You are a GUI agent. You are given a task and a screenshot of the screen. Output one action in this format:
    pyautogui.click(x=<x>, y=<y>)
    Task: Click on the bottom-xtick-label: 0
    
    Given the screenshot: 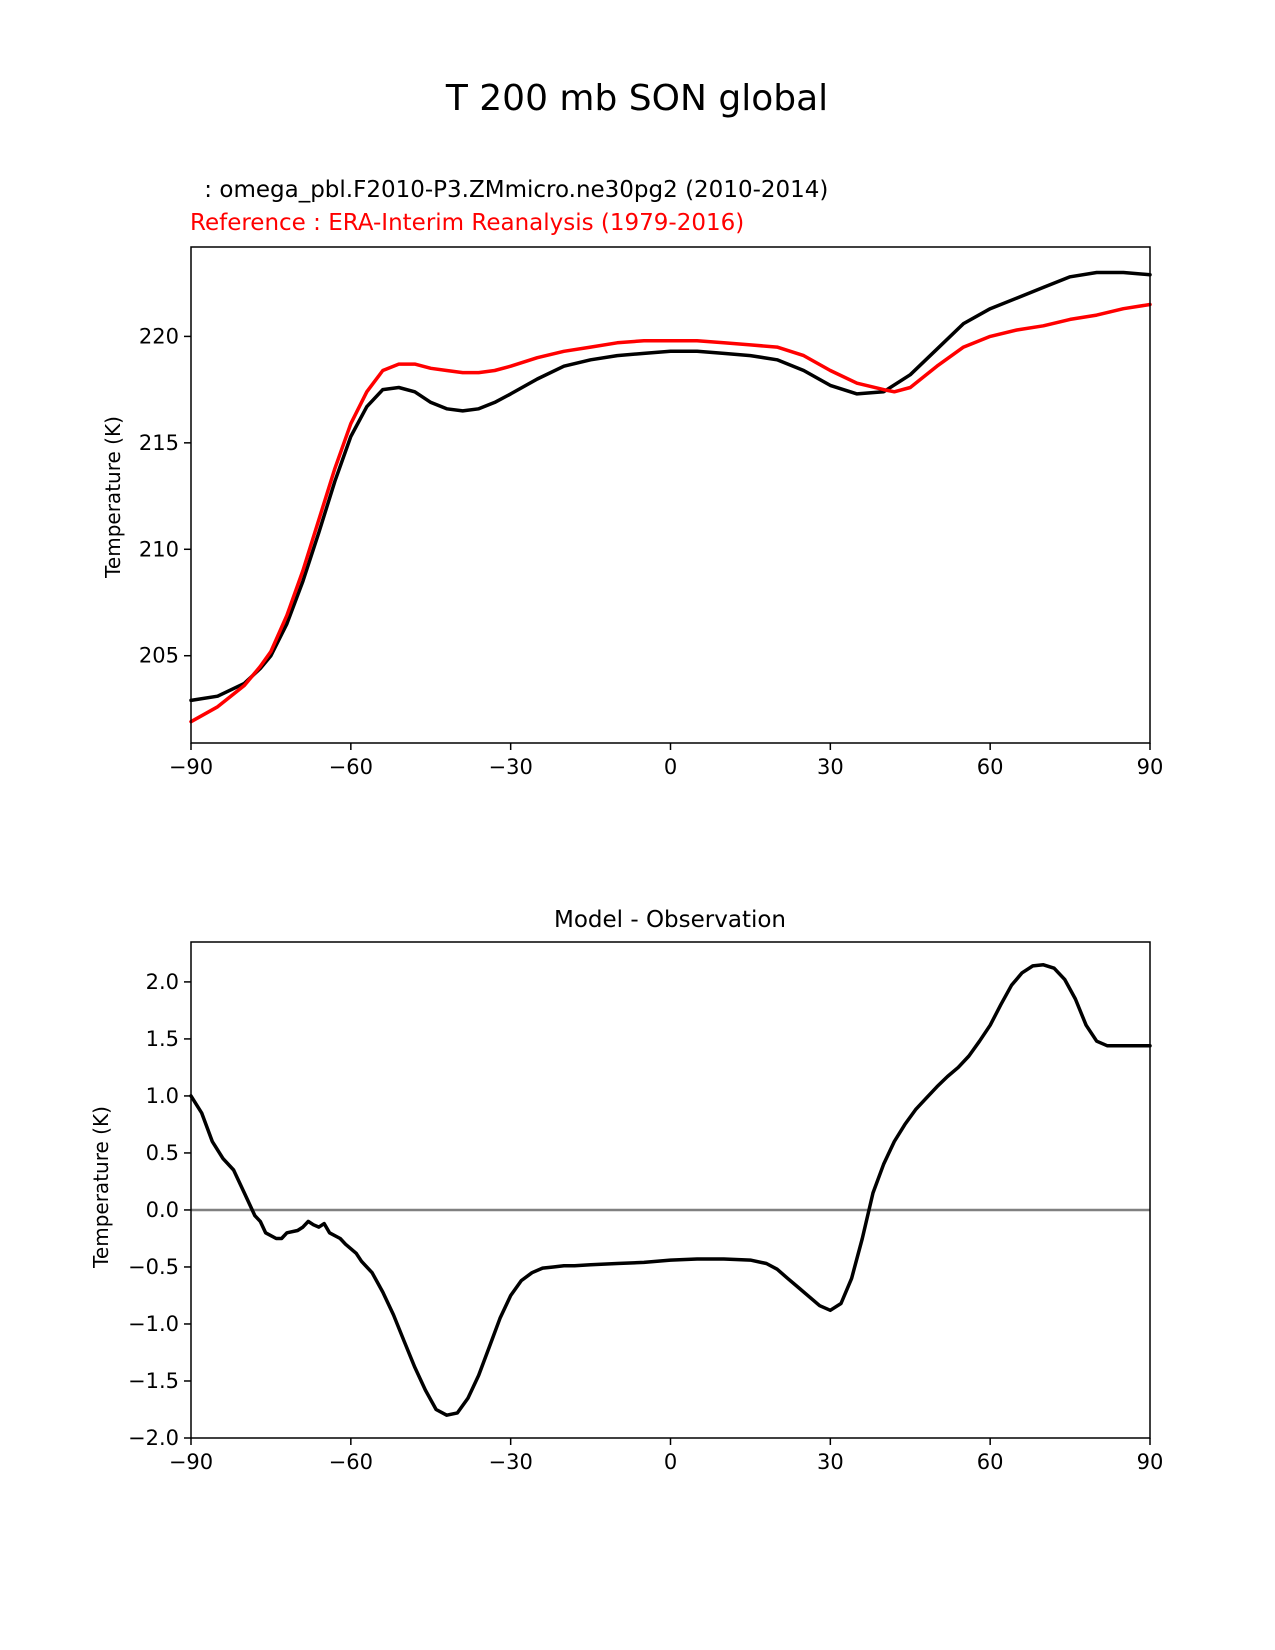 What is the action you would take?
    pyautogui.click(x=670, y=1462)
    